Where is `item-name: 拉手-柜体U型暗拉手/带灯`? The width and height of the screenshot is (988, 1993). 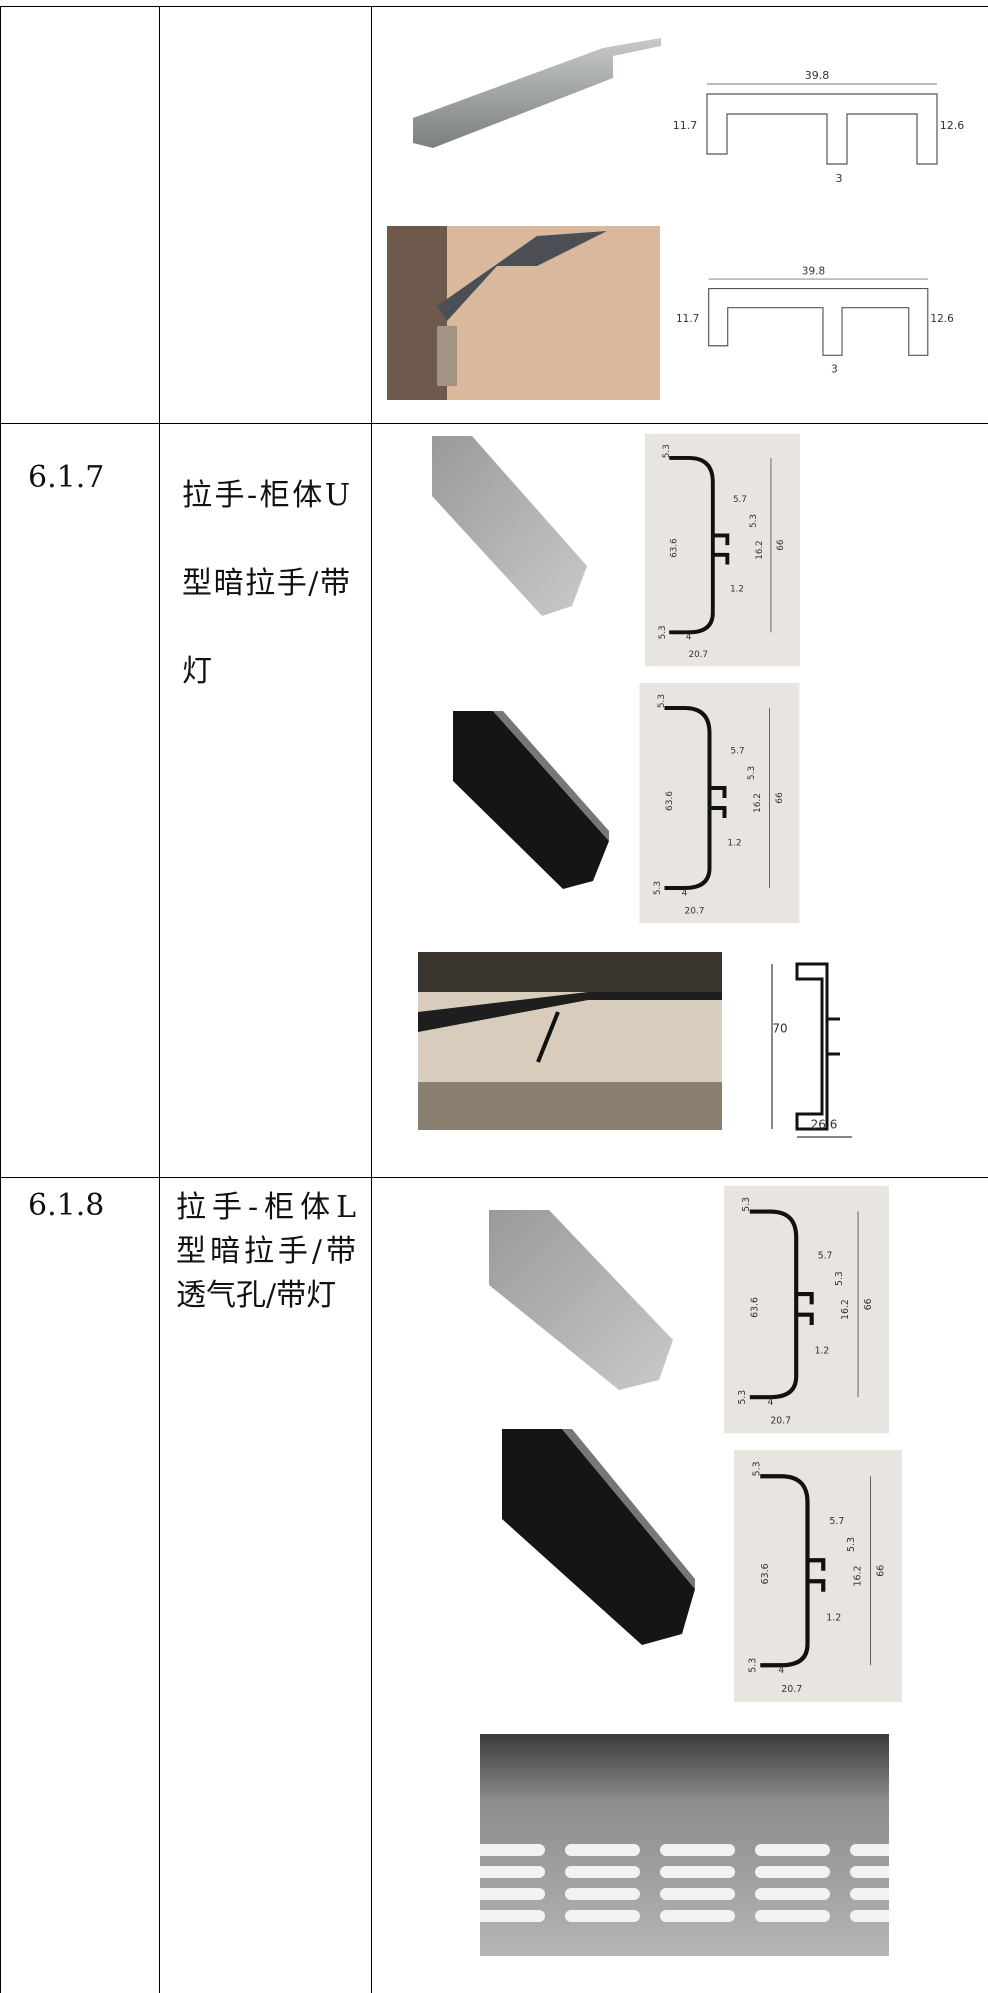
item-name: 拉手-柜体U型暗拉手/带灯 is located at coordinates (266, 583).